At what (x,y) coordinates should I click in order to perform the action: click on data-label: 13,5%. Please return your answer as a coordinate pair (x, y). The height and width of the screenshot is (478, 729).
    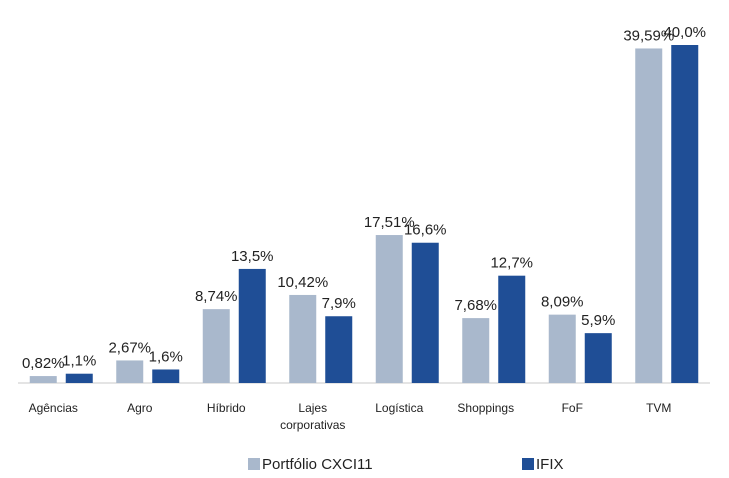
    Looking at the image, I should click on (252, 256).